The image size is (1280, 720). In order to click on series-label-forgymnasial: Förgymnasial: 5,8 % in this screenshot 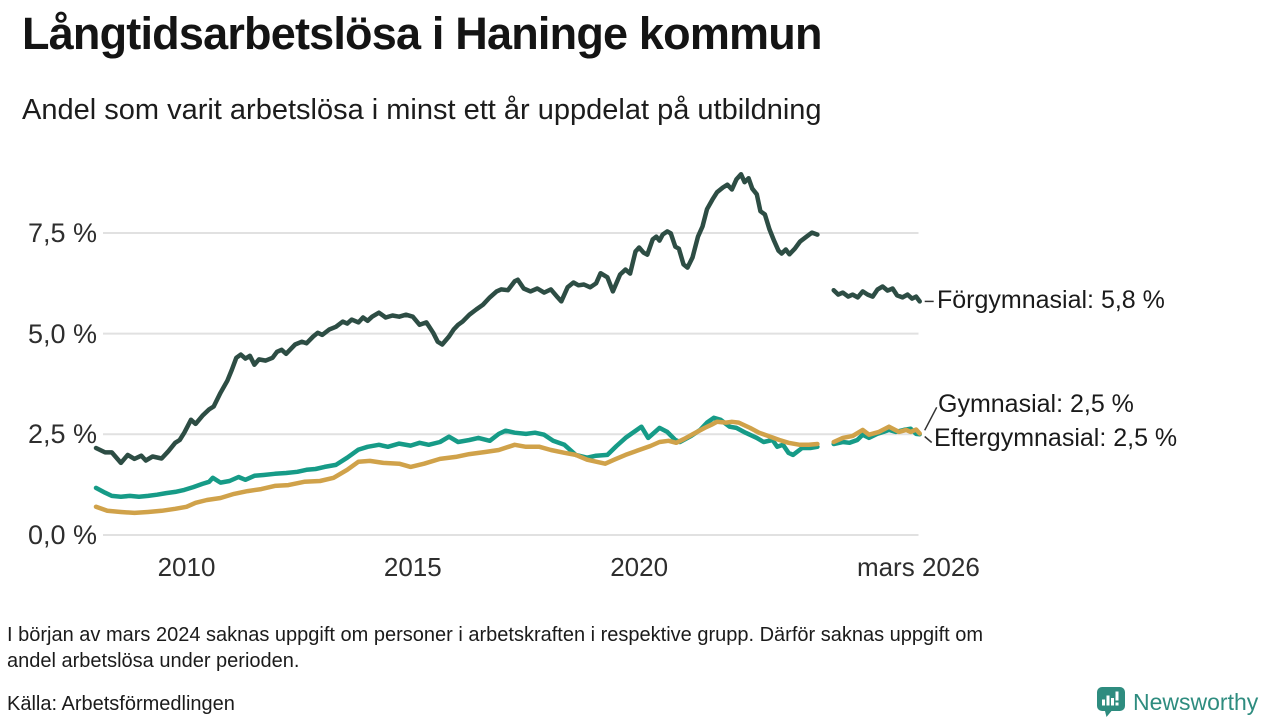, I will do `click(1051, 300)`.